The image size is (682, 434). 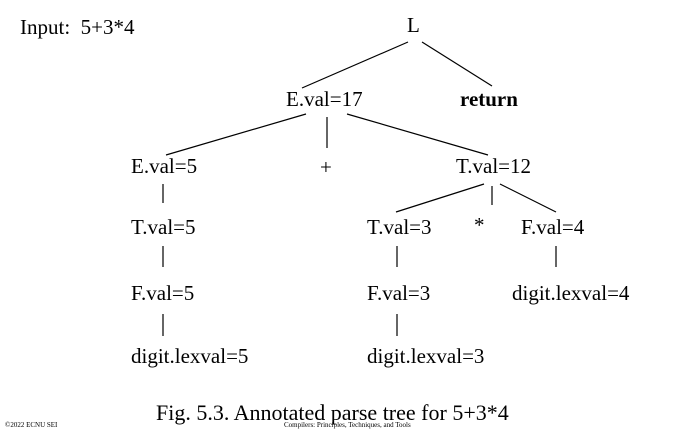 What do you see at coordinates (399, 293) in the screenshot?
I see `node-f-val-3: F.val=3` at bounding box center [399, 293].